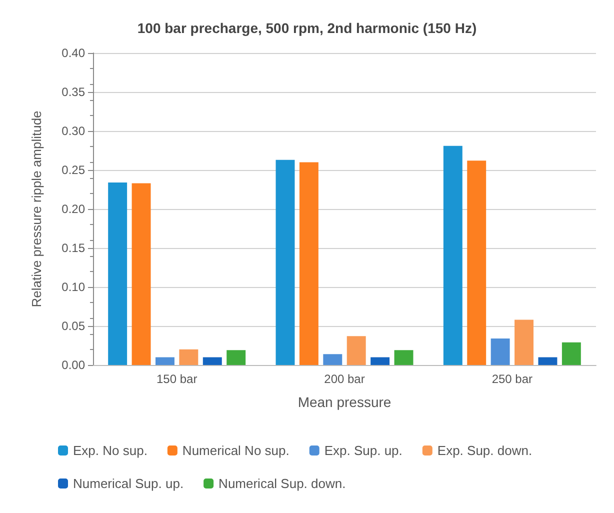 The image size is (614, 513). I want to click on y-tick-label: 0.30, so click(74, 131).